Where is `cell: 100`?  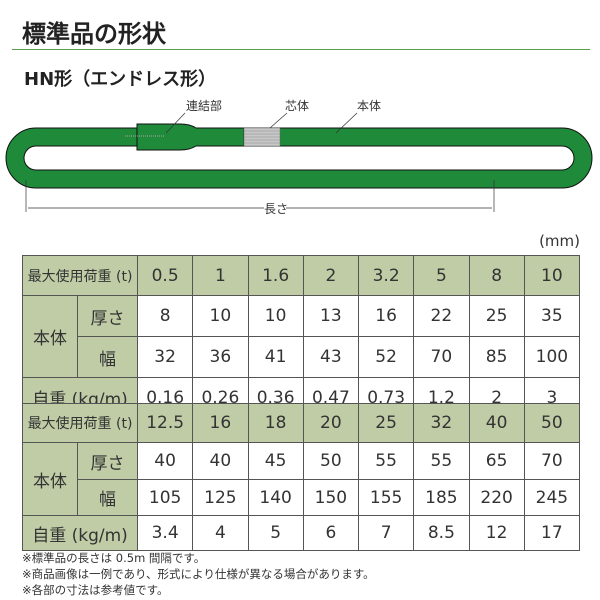 cell: 100 is located at coordinates (552, 357).